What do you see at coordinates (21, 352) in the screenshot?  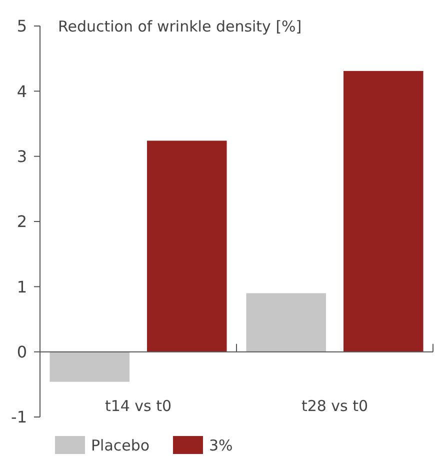 I see `y-tick-label: 0` at bounding box center [21, 352].